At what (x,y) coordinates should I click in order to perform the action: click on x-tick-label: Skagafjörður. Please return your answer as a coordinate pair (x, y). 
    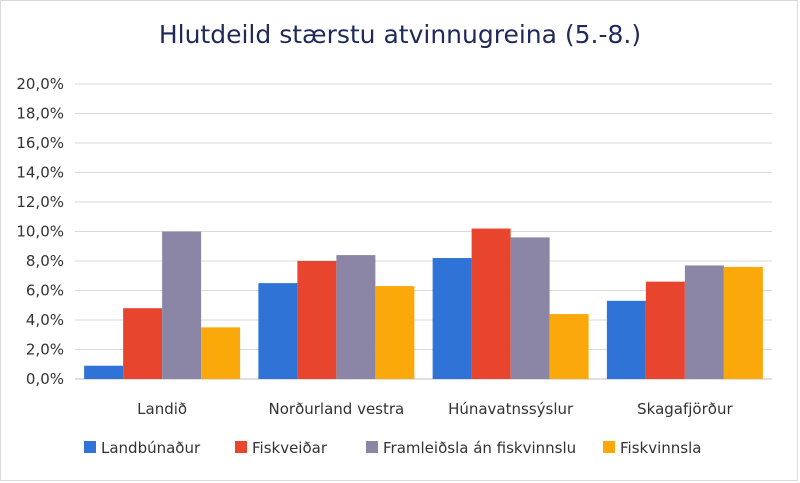
    Looking at the image, I should click on (685, 409).